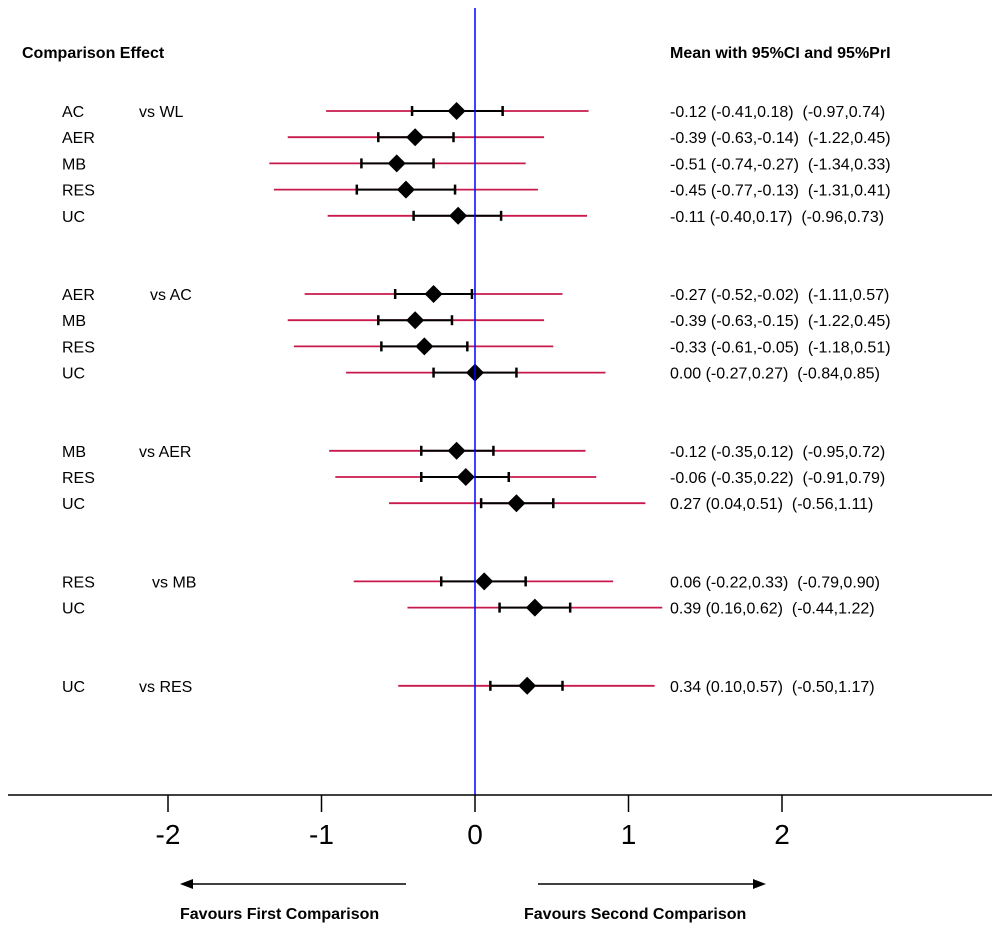 The width and height of the screenshot is (1000, 928). I want to click on forest-row: RES -0.45 (-0.77,-0.13) (-1.31,0.41), so click(476, 190).